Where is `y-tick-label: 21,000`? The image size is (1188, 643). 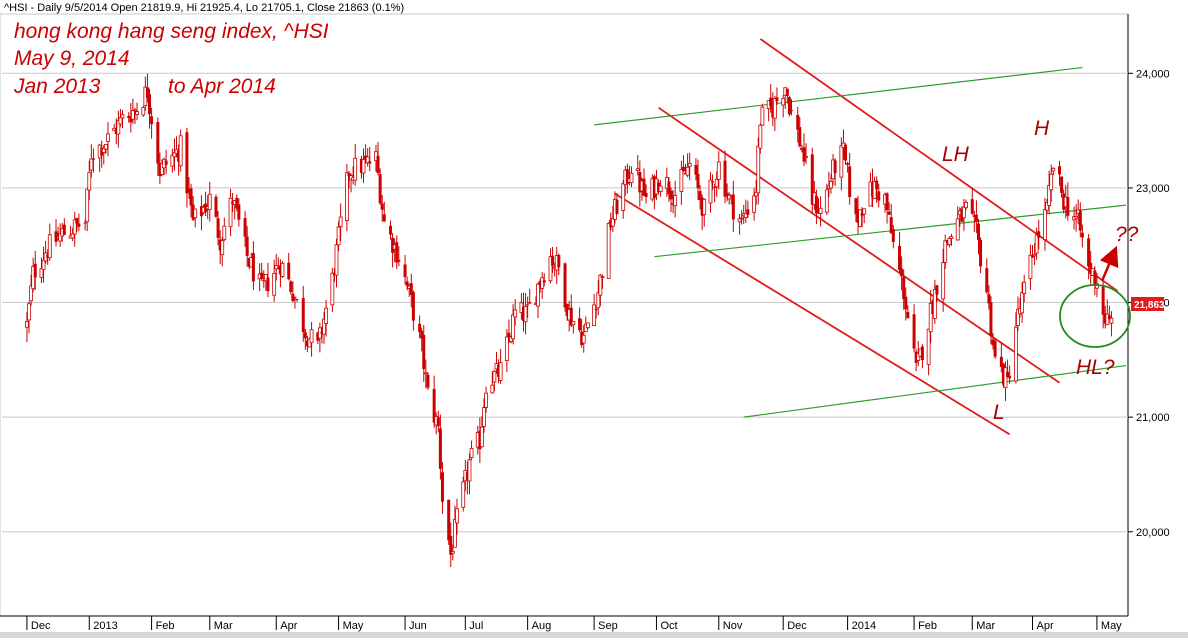 y-tick-label: 21,000 is located at coordinates (1153, 418).